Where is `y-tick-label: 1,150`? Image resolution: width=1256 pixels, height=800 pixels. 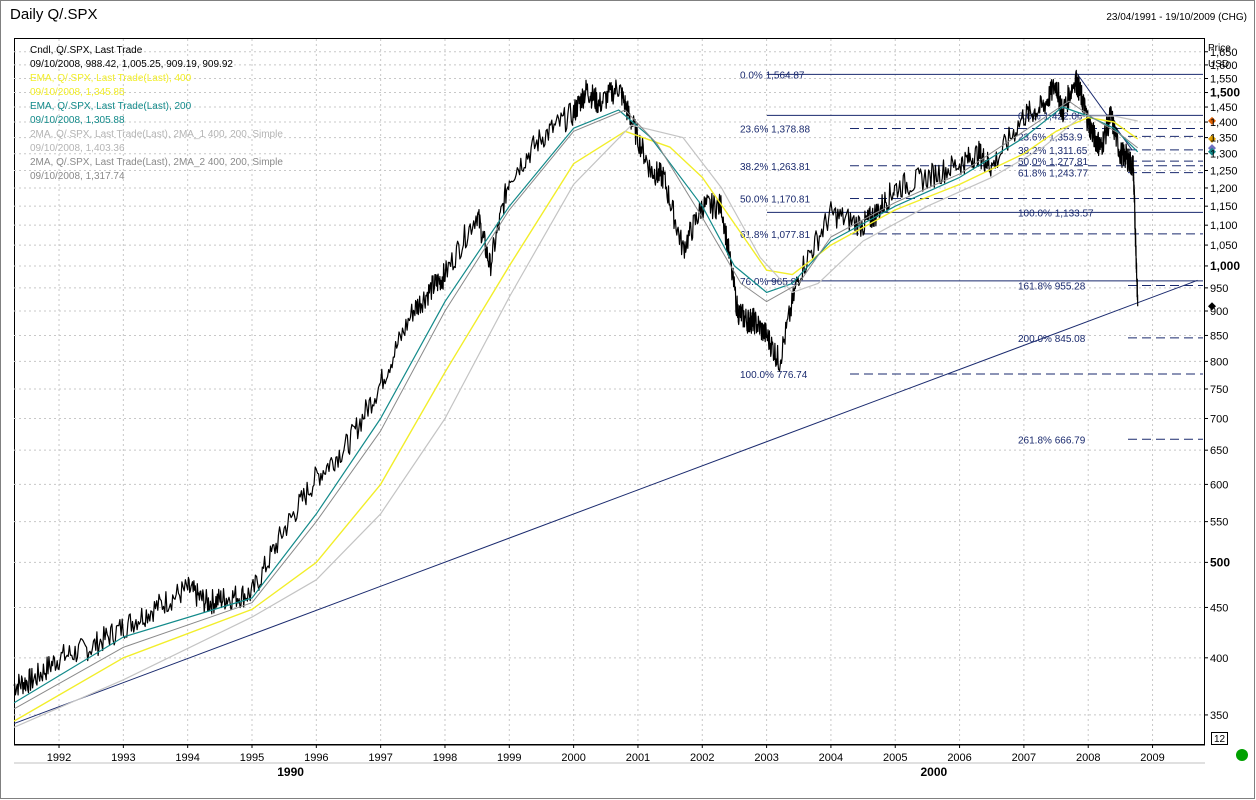
y-tick-label: 1,150 is located at coordinates (1224, 207).